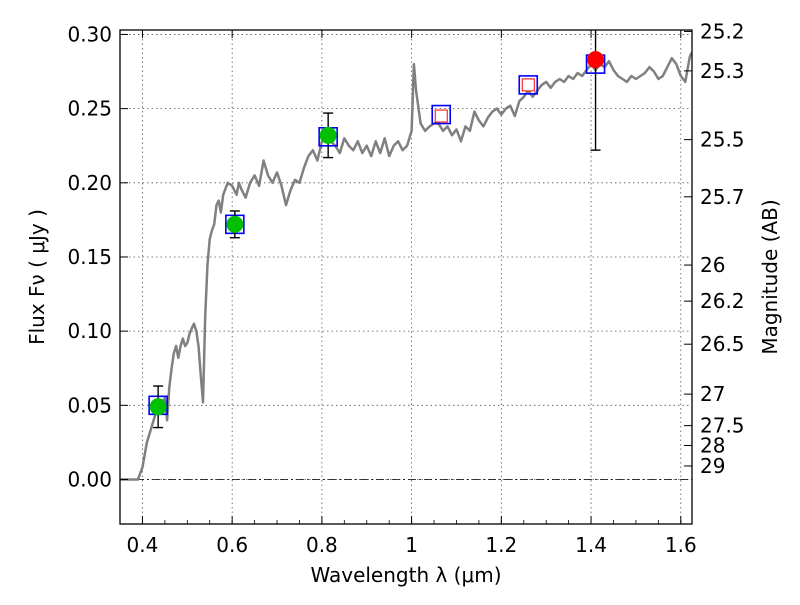  What do you see at coordinates (89, 331) in the screenshot?
I see `y-tick-label: 0.10` at bounding box center [89, 331].